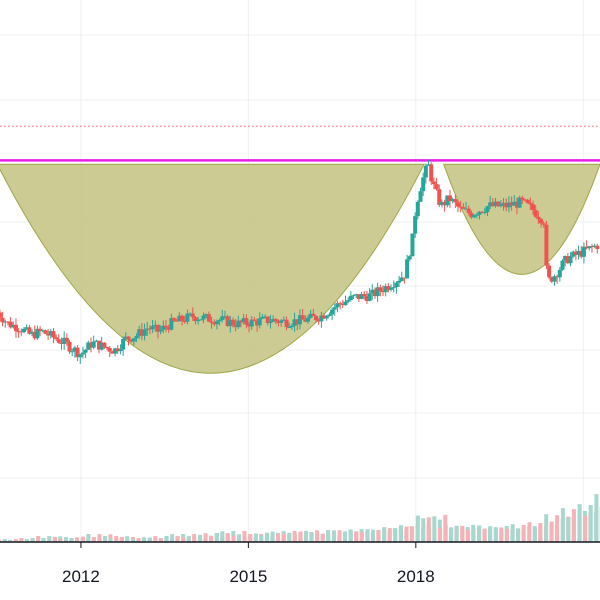  I want to click on volume-bars, so click(300, 518).